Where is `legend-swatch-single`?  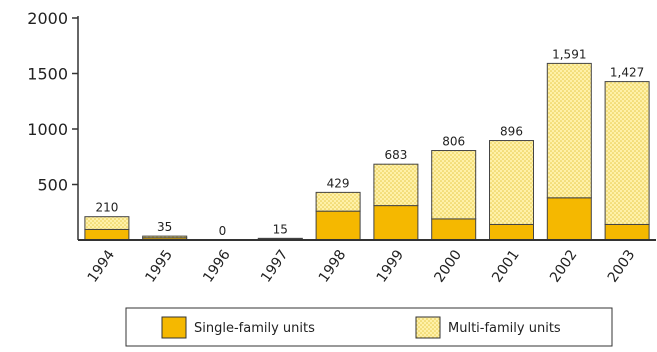 legend-swatch-single is located at coordinates (174, 327).